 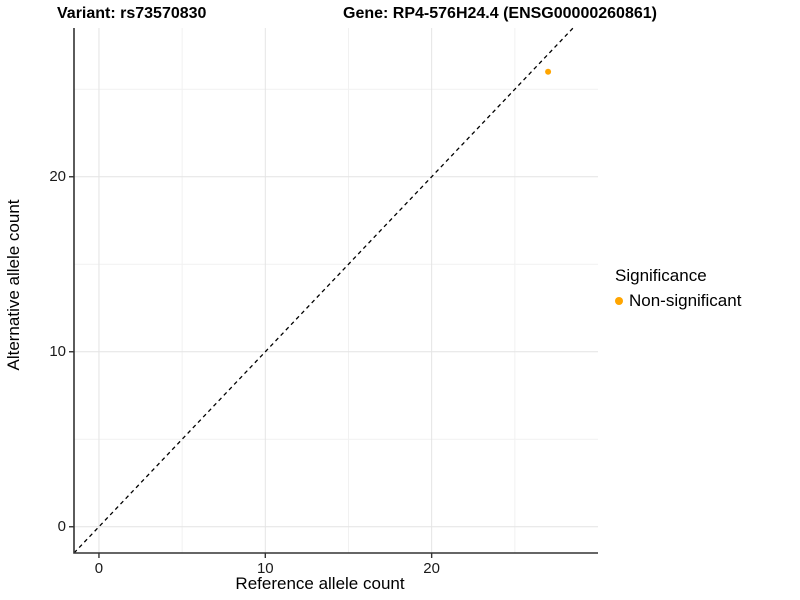 What do you see at coordinates (57, 352) in the screenshot?
I see `y-tick-label: 10` at bounding box center [57, 352].